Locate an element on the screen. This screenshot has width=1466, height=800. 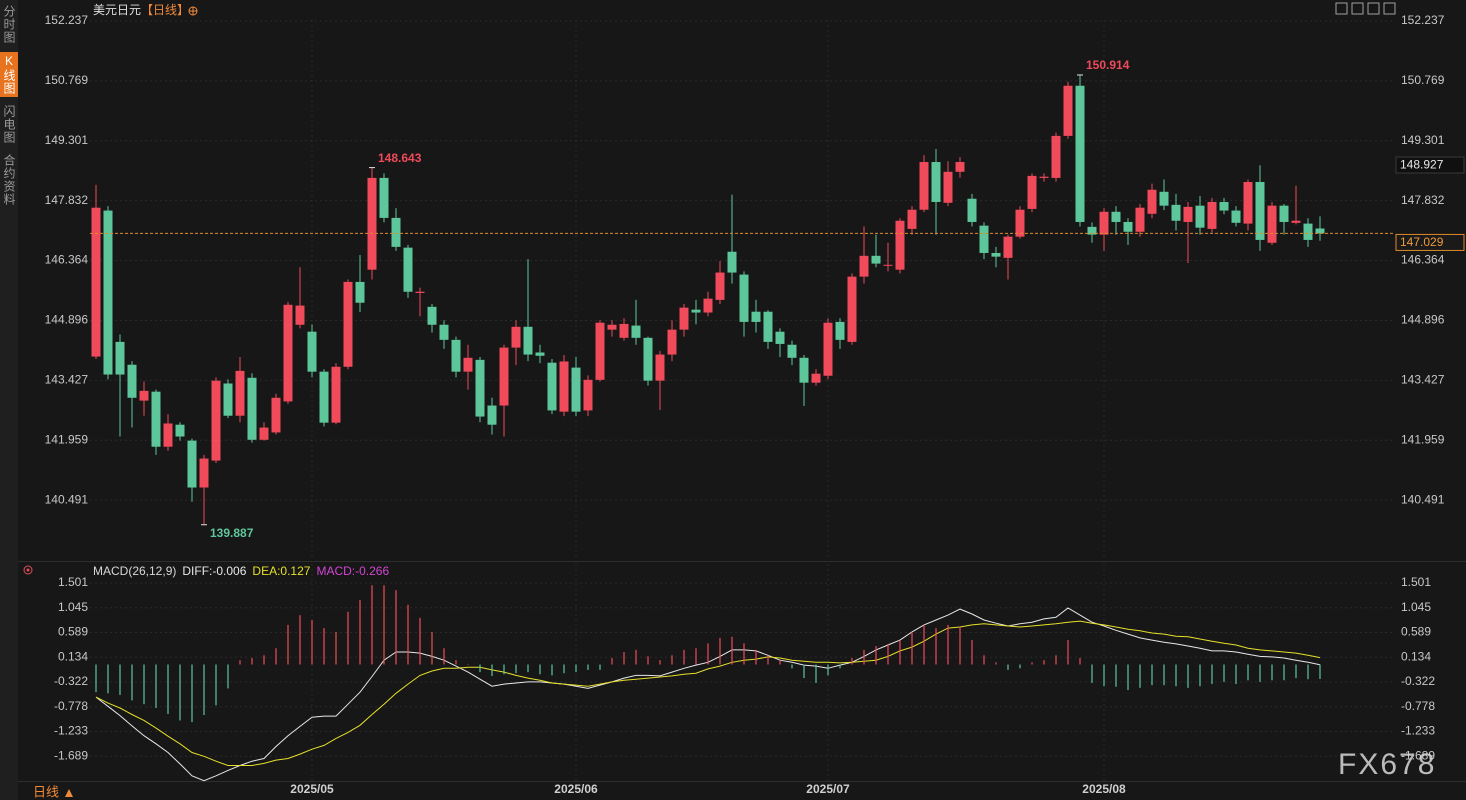
marker-price-label: 148.927 is located at coordinates (1422, 165).